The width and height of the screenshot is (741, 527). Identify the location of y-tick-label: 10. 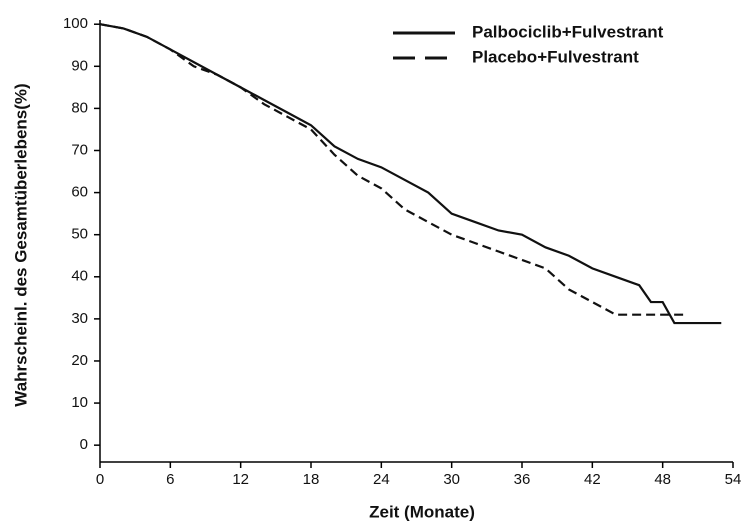
(79, 402).